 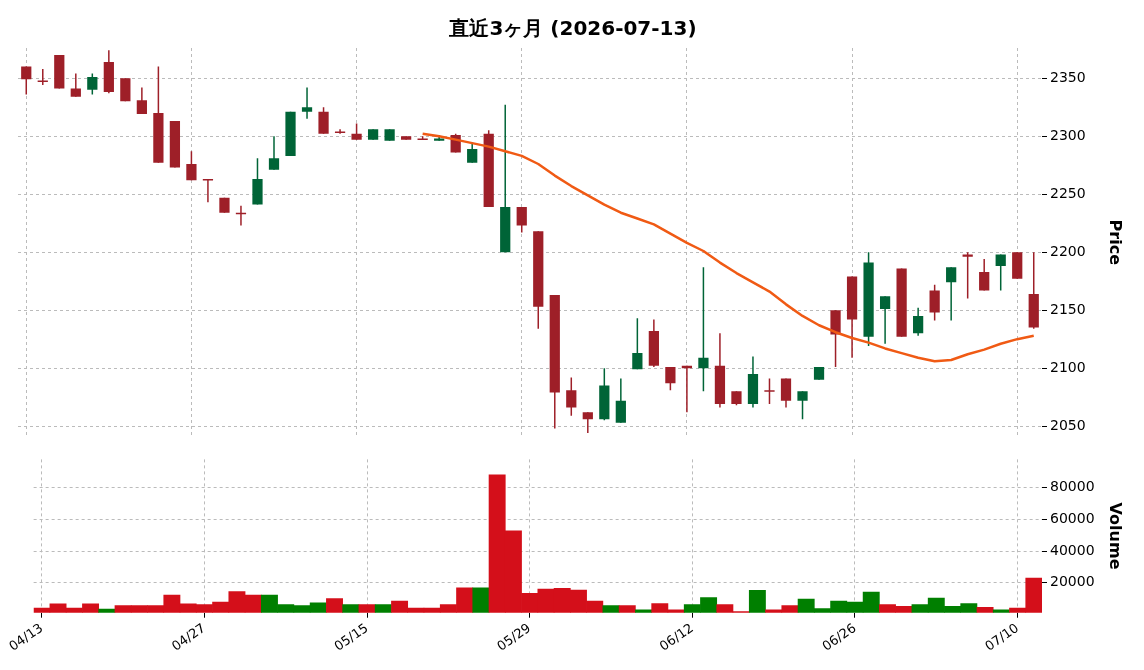 What do you see at coordinates (1072, 486) in the screenshot?
I see `y-tick-label: 80000` at bounding box center [1072, 486].